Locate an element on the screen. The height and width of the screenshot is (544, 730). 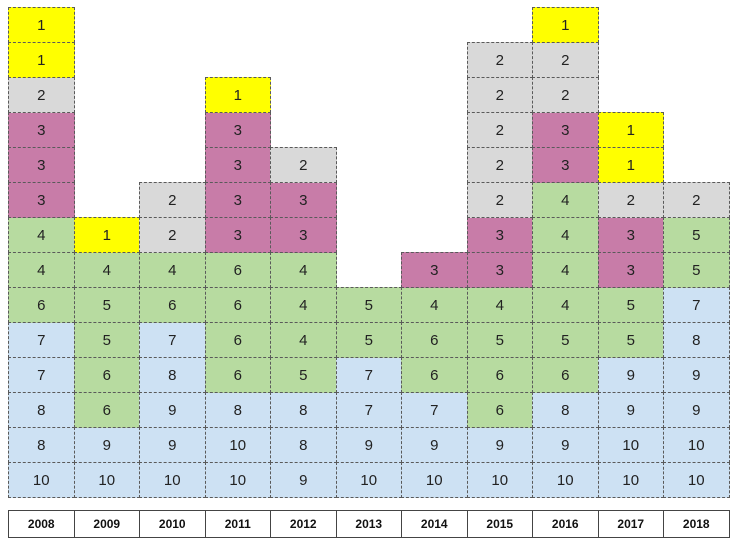
cell-2011-1: 10 is located at coordinates (237, 480).